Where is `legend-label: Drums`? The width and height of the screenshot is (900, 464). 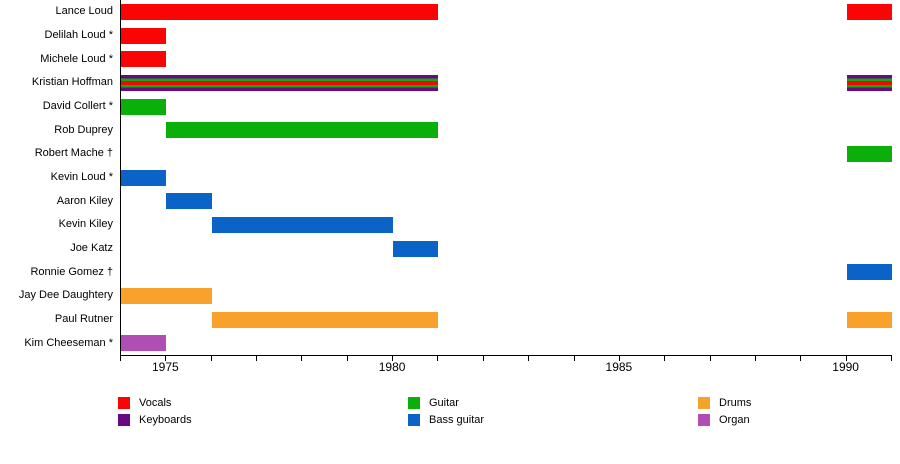 legend-label: Drums is located at coordinates (735, 402).